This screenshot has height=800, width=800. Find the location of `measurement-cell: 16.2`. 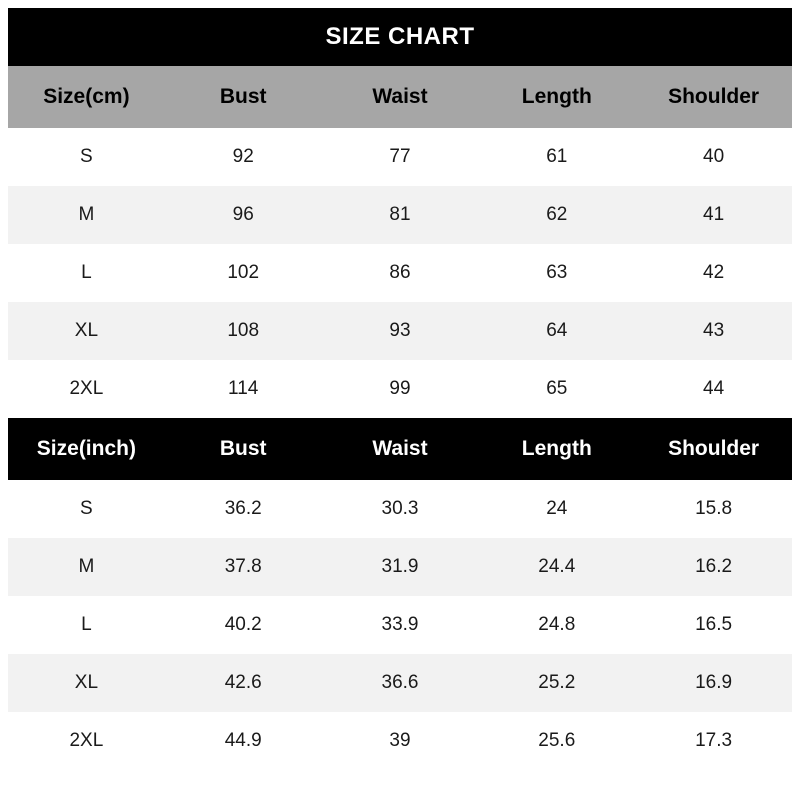

measurement-cell: 16.2 is located at coordinates (714, 566).